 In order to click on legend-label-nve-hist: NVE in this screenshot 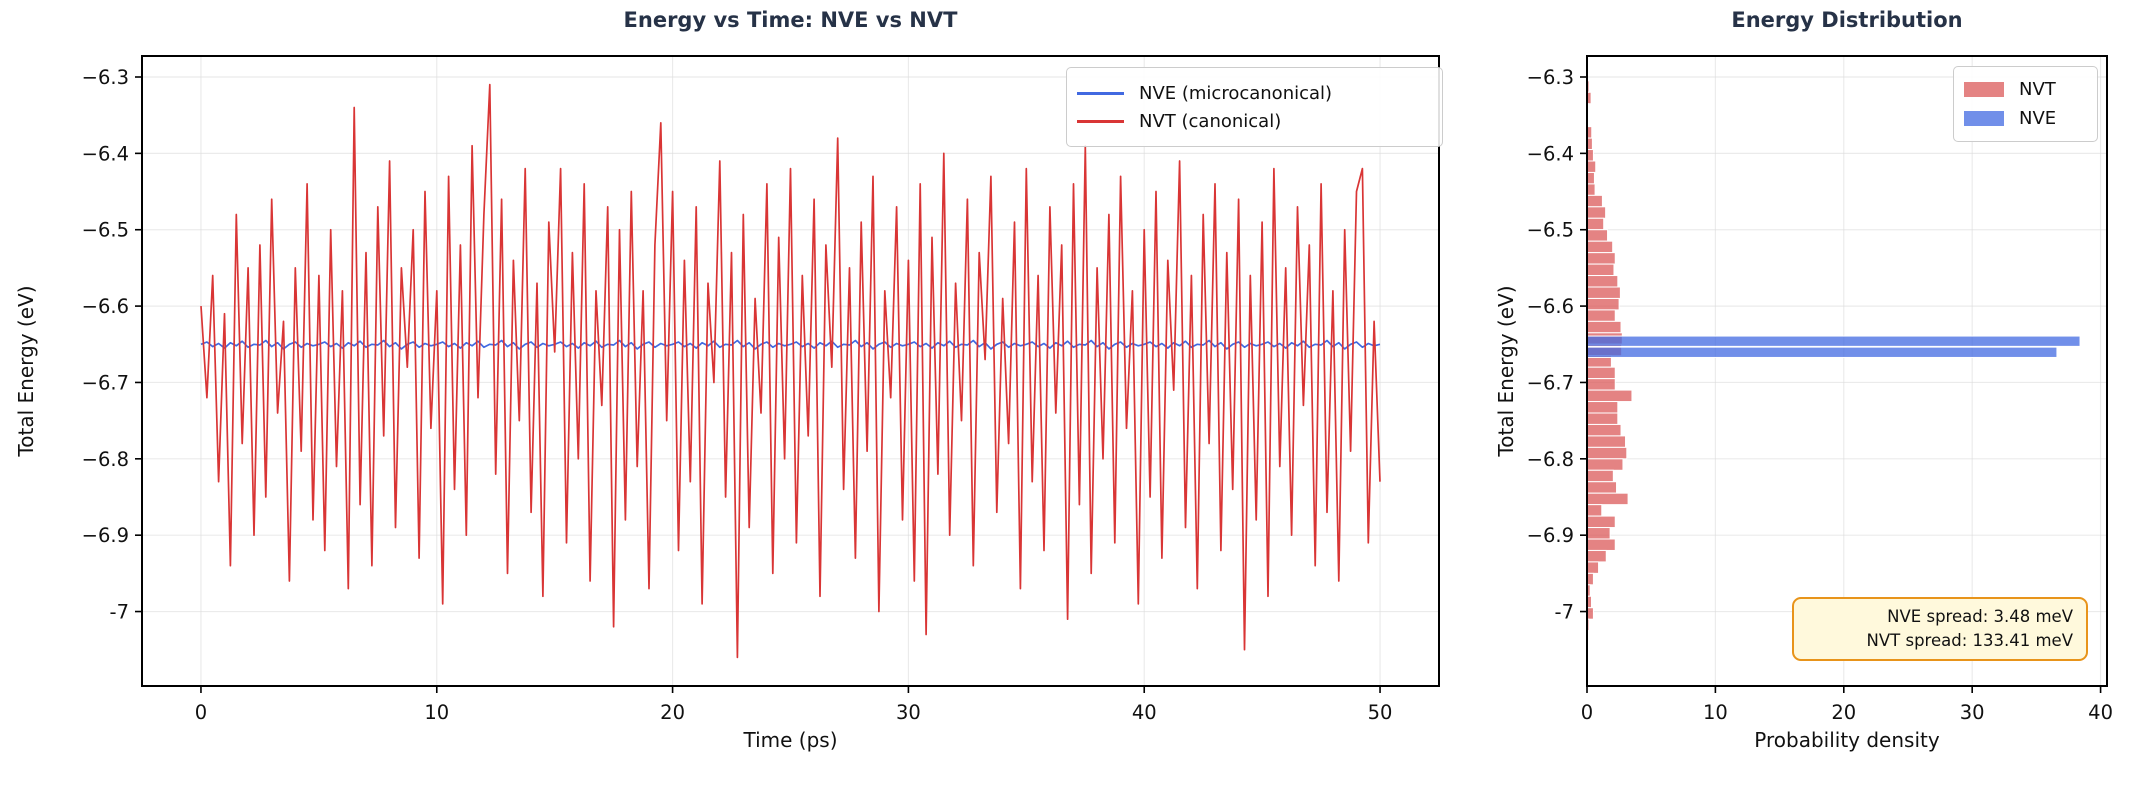, I will do `click(2038, 118)`.